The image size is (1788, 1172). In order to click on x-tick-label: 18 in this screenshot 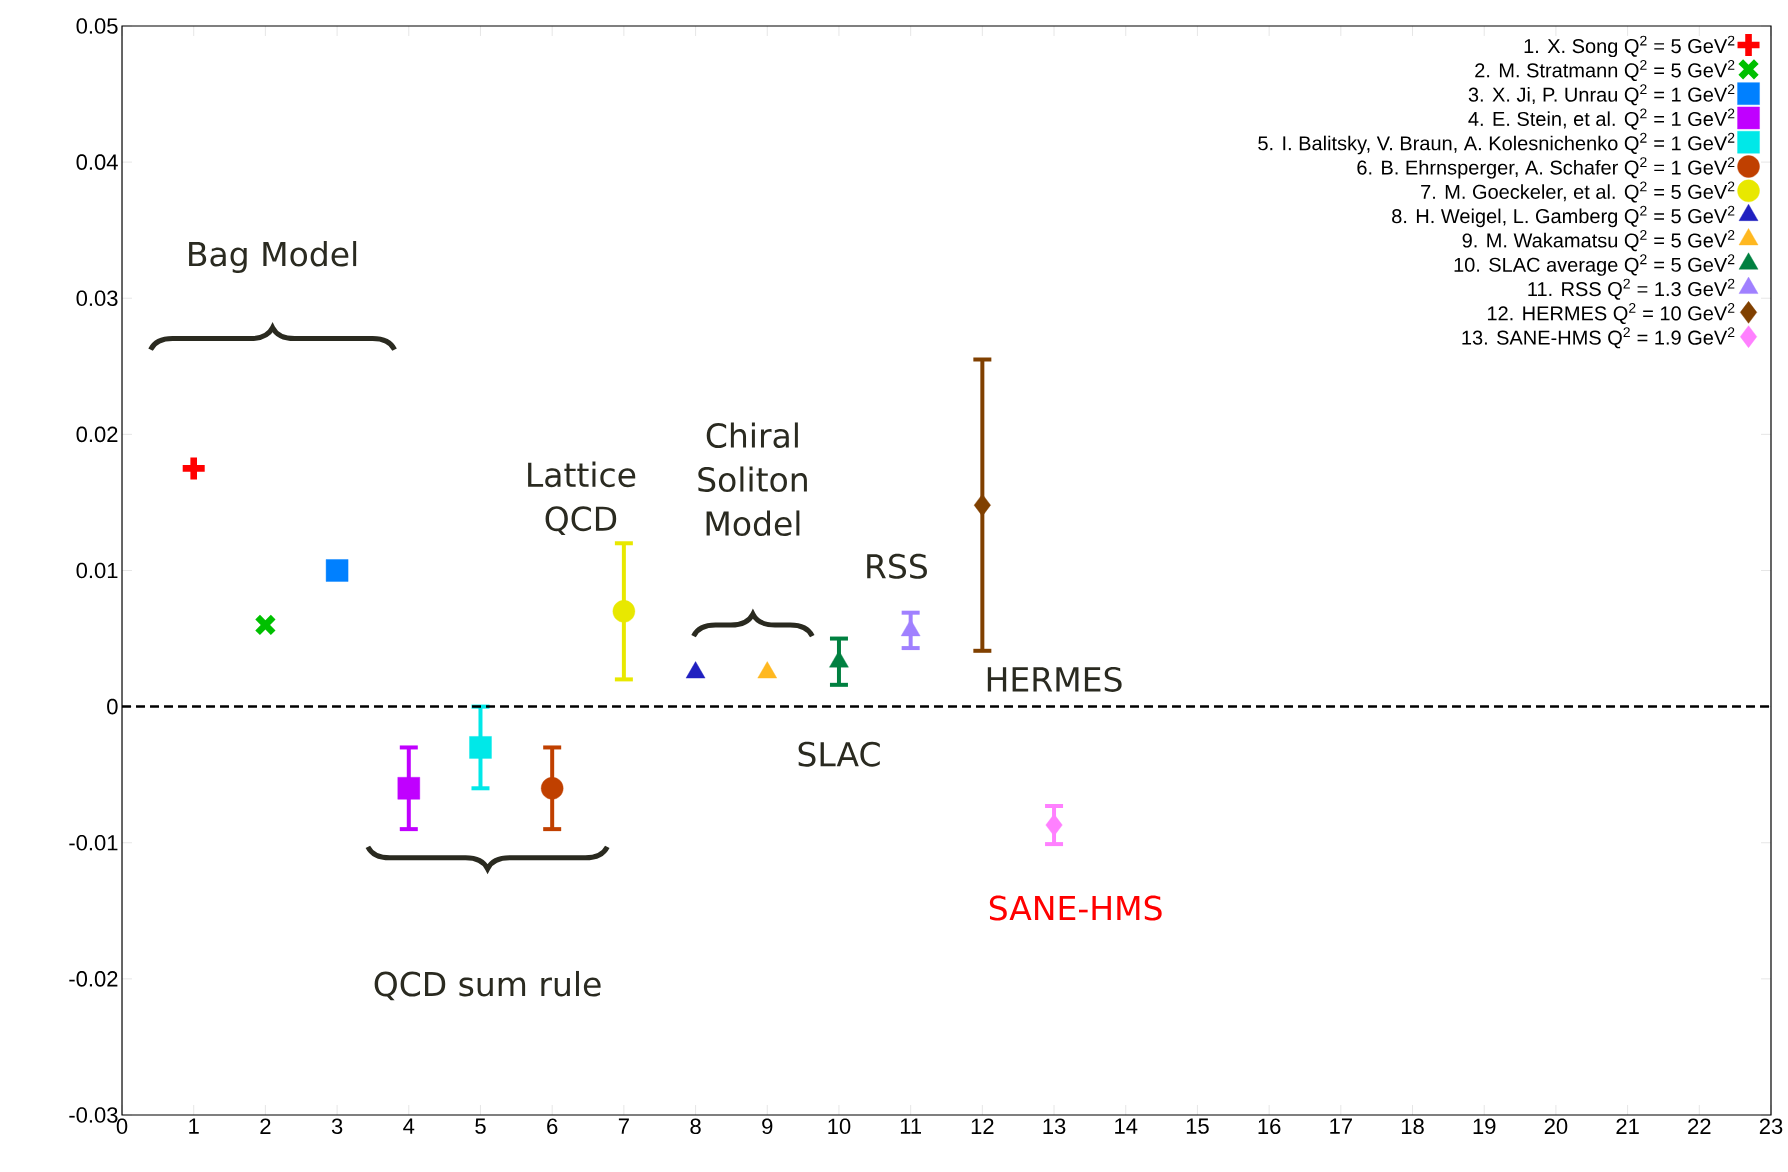, I will do `click(1412, 1126)`.